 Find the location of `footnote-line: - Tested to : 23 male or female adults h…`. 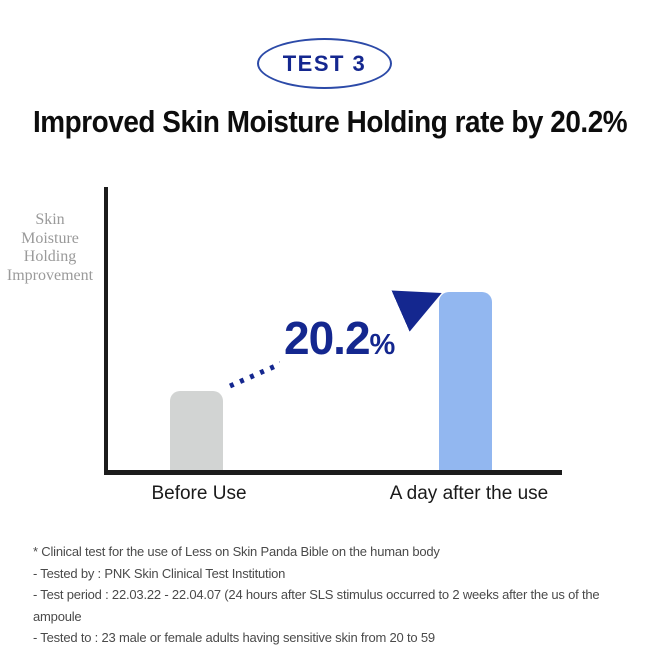

footnote-line: - Tested to : 23 male or female adults h… is located at coordinates (234, 637).